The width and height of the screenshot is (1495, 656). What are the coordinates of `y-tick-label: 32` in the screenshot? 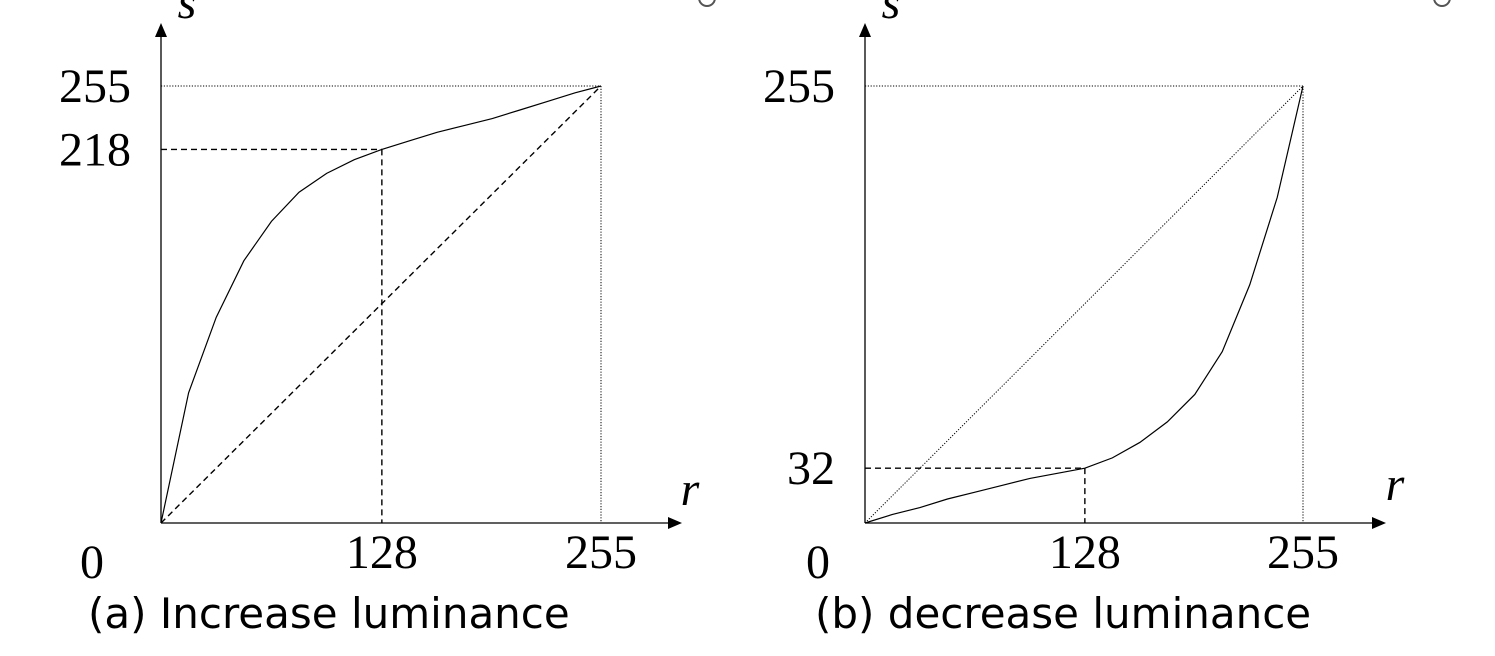 It's located at (811, 468).